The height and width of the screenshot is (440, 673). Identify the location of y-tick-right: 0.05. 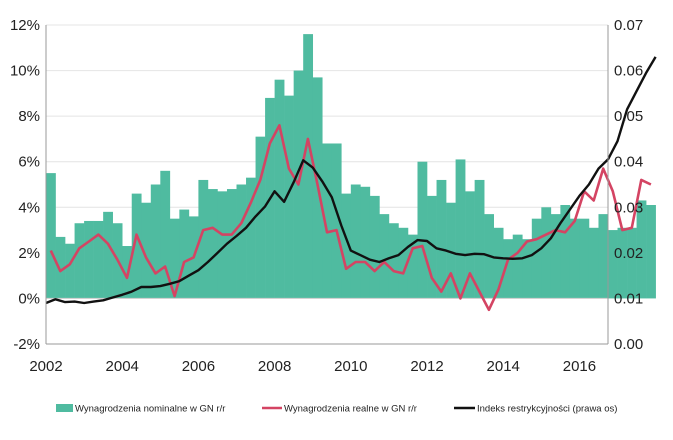
(628, 116).